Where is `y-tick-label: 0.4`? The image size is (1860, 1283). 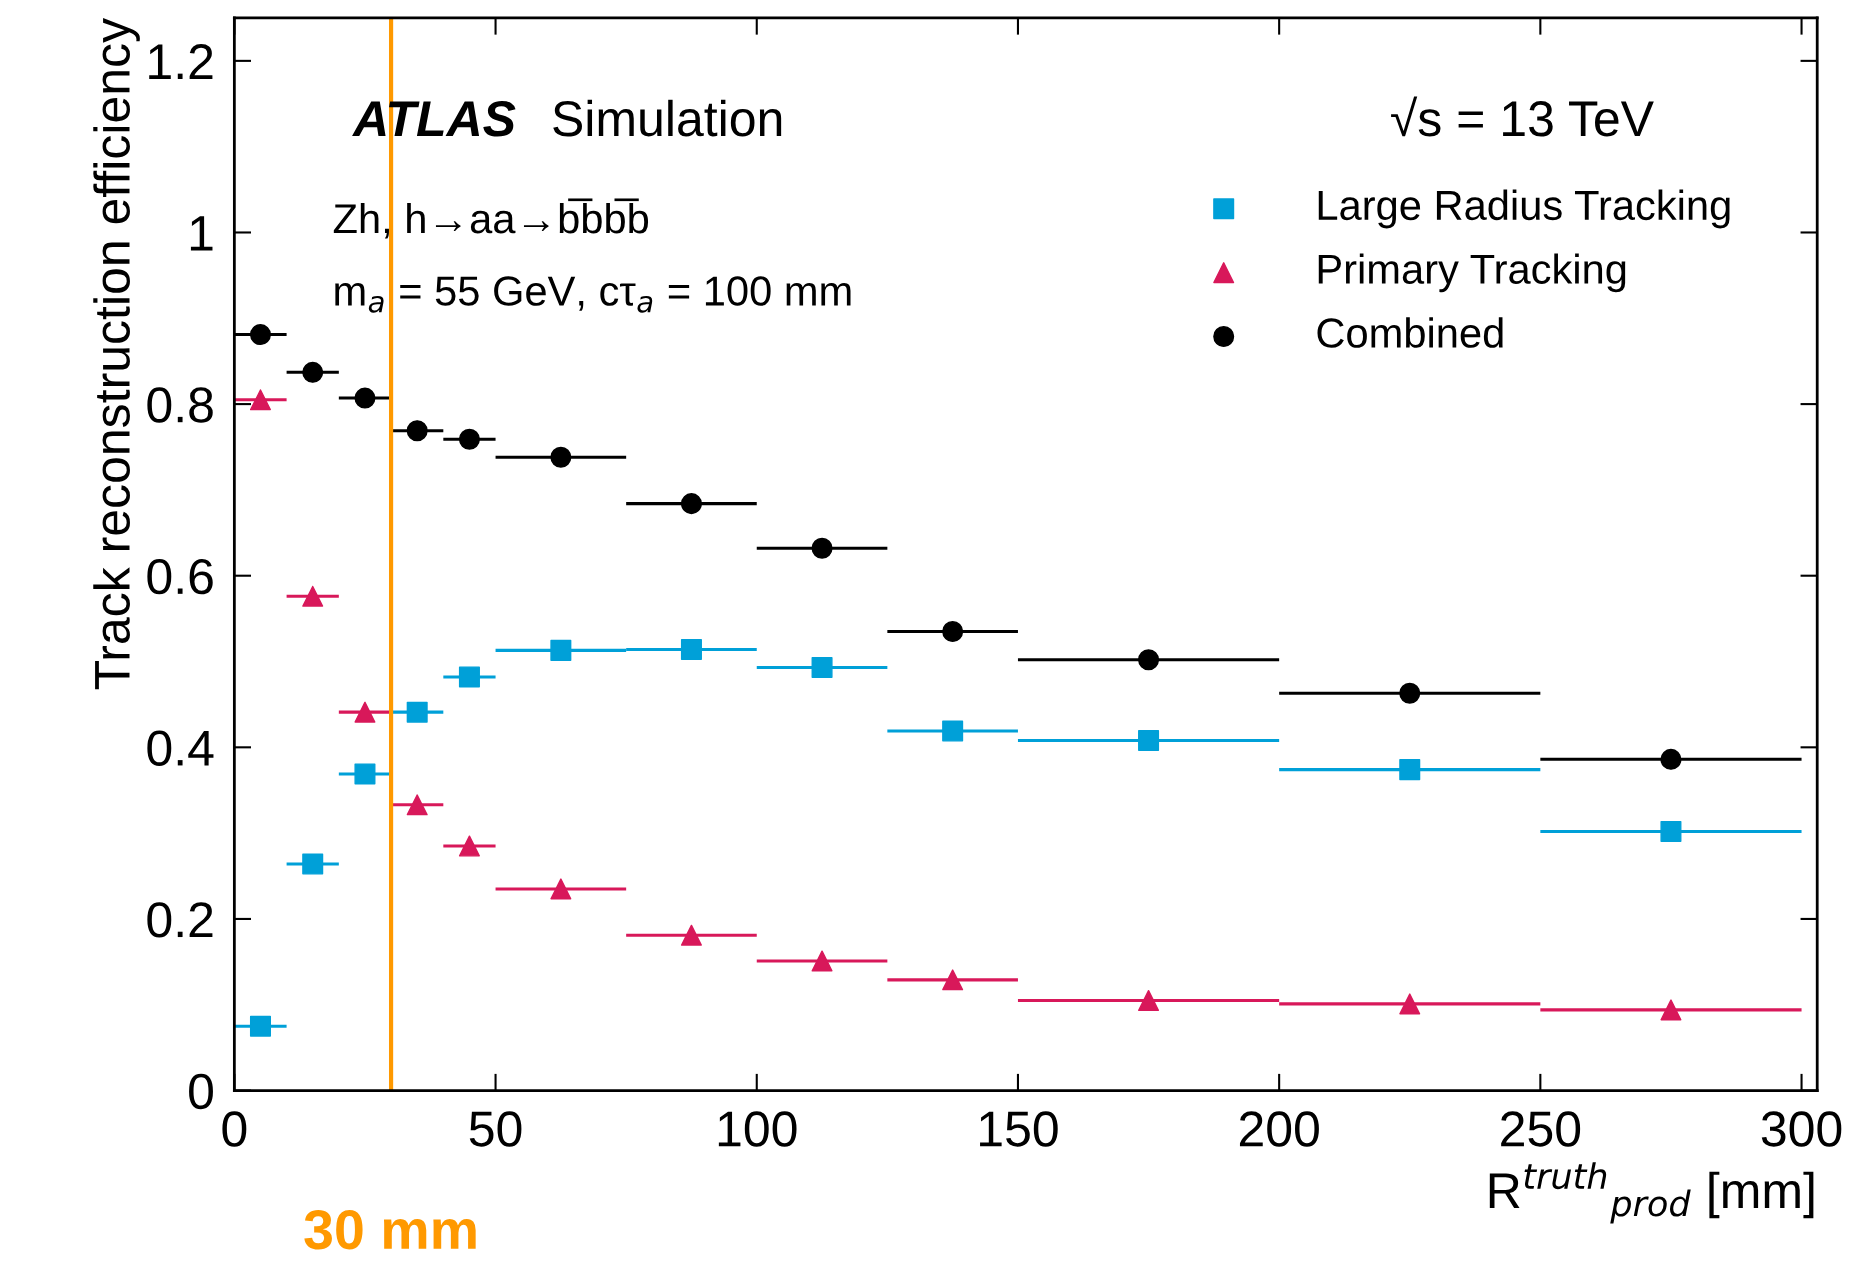 y-tick-label: 0.4 is located at coordinates (180, 748).